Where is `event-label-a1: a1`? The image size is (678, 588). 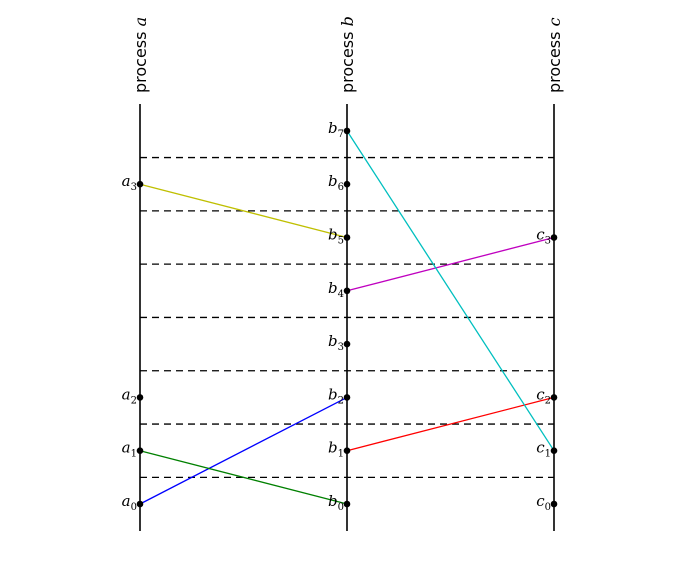 event-label-a1: a1 is located at coordinates (129, 449).